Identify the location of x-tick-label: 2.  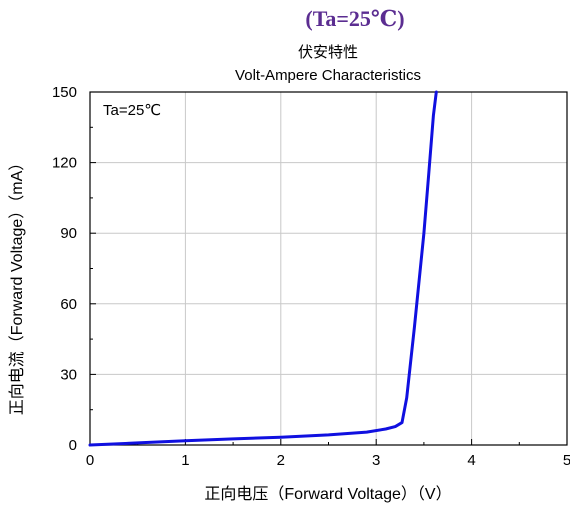
(281, 460).